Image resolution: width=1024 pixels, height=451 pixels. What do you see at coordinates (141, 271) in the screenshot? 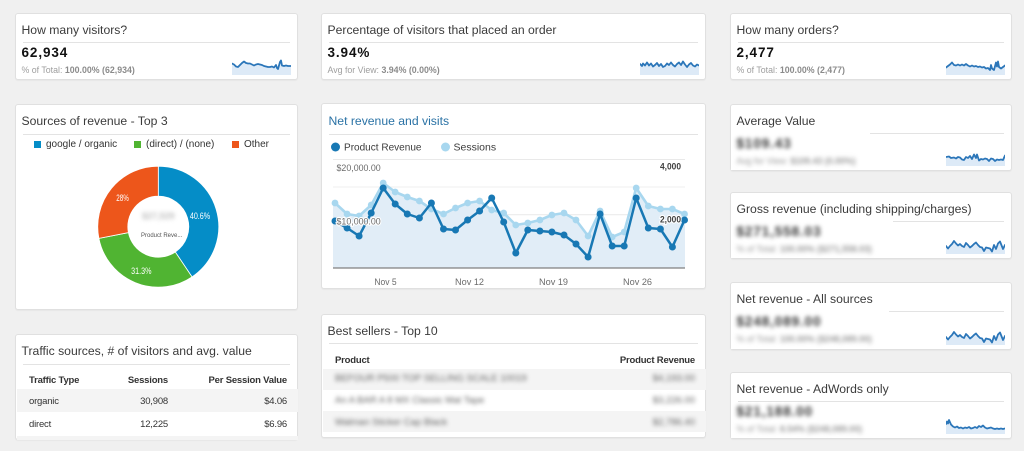
I see `svg-text: 31.3%` at bounding box center [141, 271].